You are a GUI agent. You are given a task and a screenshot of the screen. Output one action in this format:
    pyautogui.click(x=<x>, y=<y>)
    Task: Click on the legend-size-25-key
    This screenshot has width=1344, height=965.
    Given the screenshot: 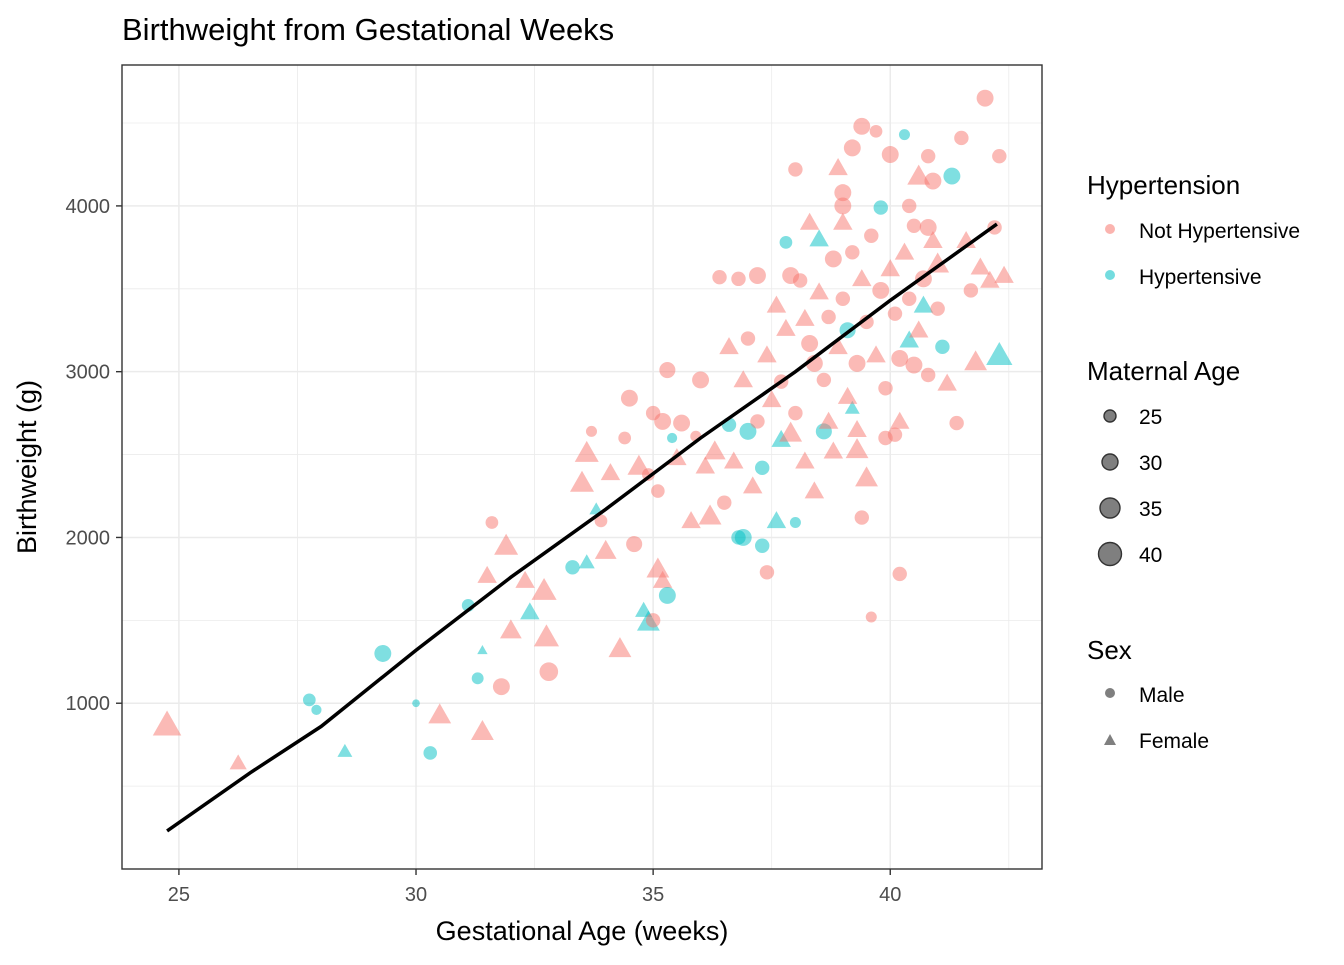 What is the action you would take?
    pyautogui.click(x=1110, y=416)
    